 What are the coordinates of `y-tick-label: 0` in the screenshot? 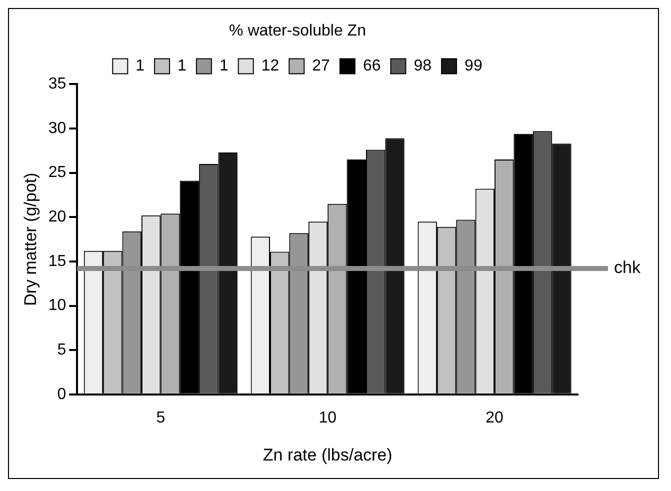 It's located at (61, 394).